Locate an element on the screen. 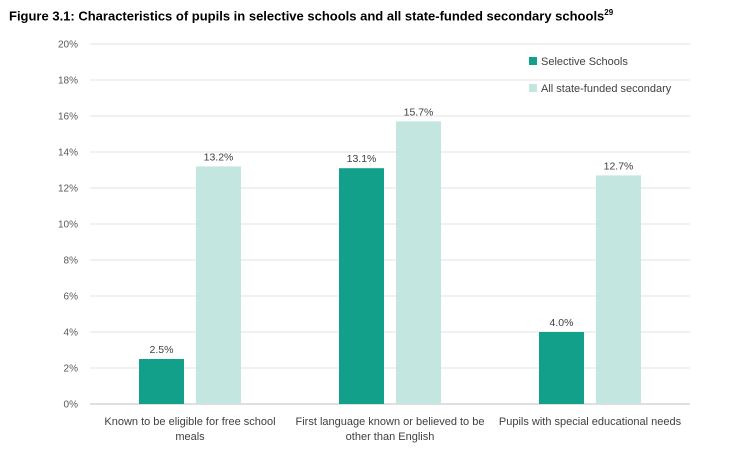 This screenshot has width=740, height=468. y-tick-label: 12% is located at coordinates (68, 189).